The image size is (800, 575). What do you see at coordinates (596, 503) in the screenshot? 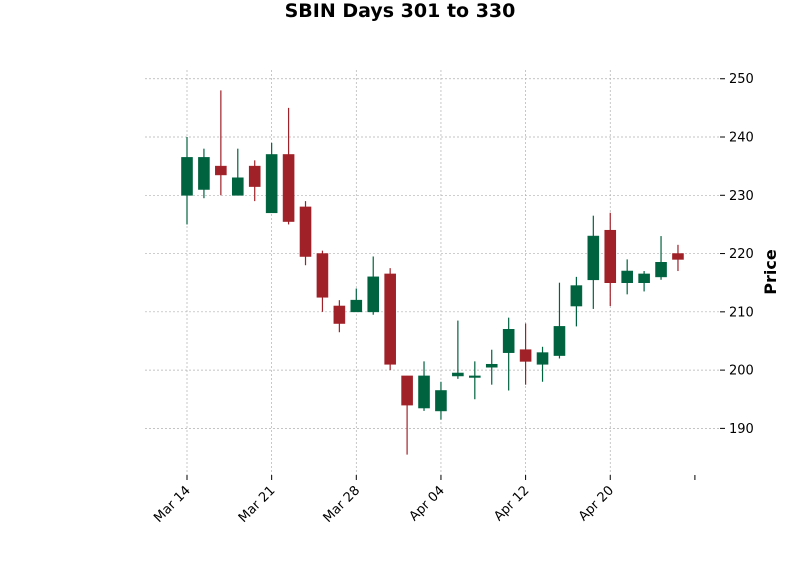
I see `x-tick-label: Apr 20` at bounding box center [596, 503].